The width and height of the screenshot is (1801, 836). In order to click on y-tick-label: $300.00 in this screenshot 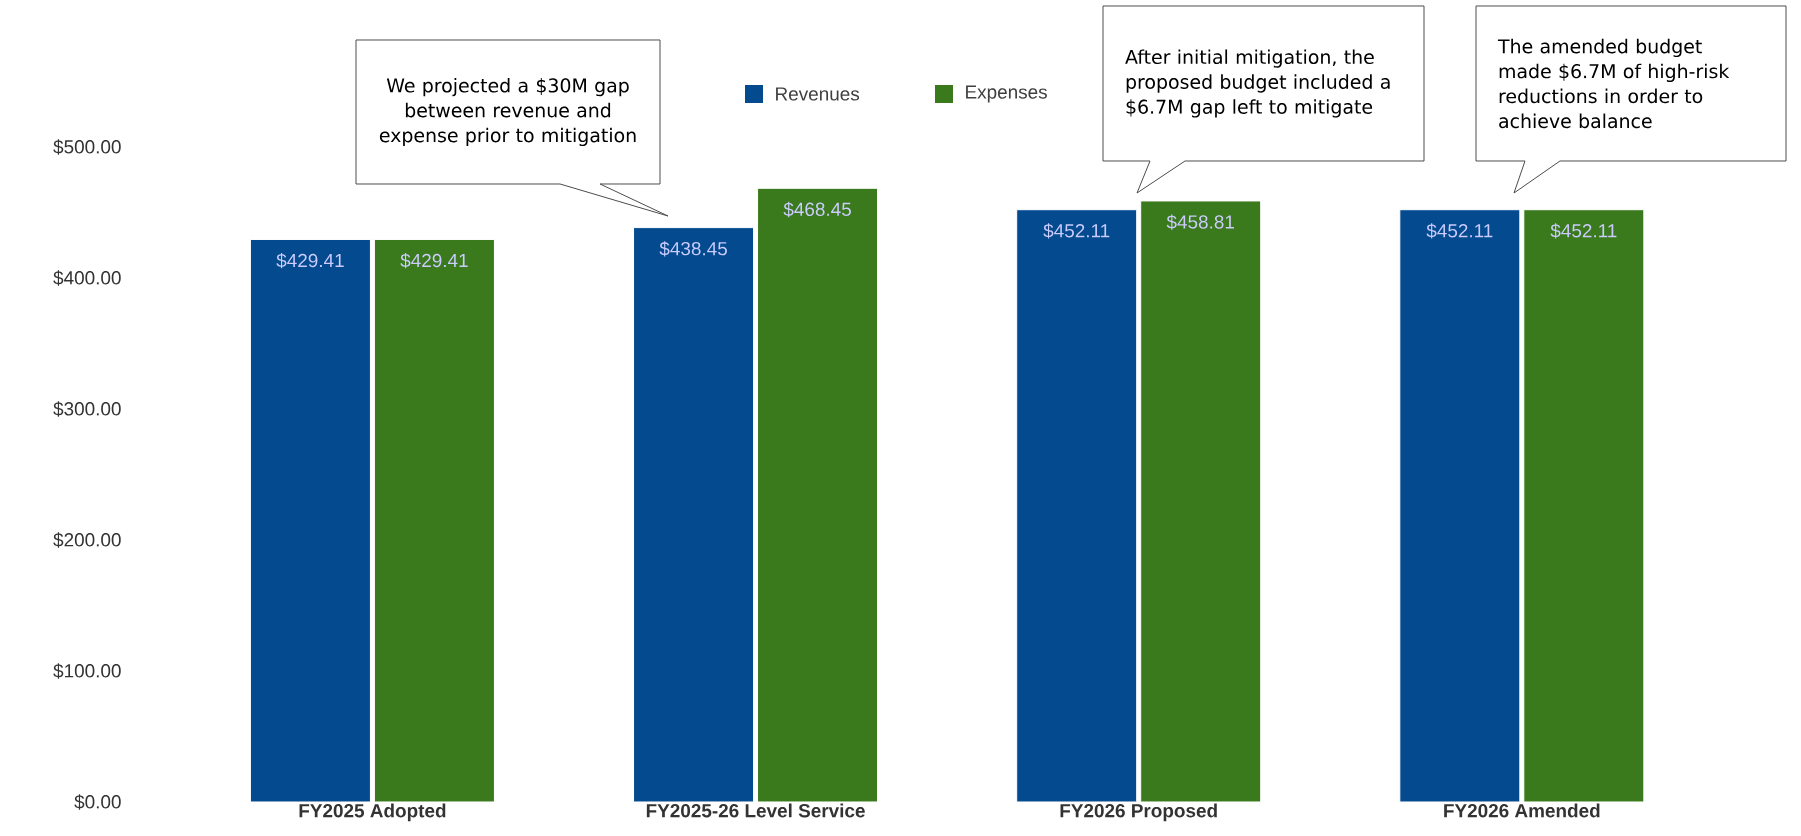, I will do `click(87, 409)`.